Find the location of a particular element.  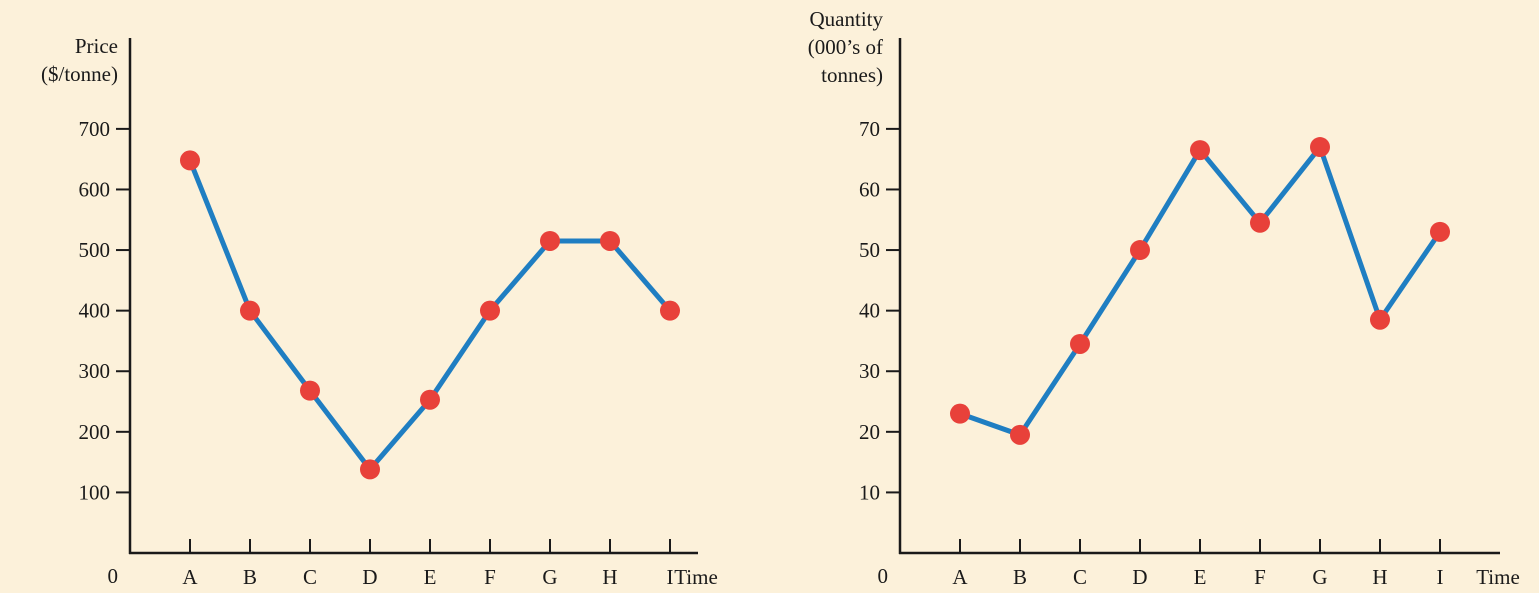

y-axis-label-line: tonnes) is located at coordinates (852, 75).